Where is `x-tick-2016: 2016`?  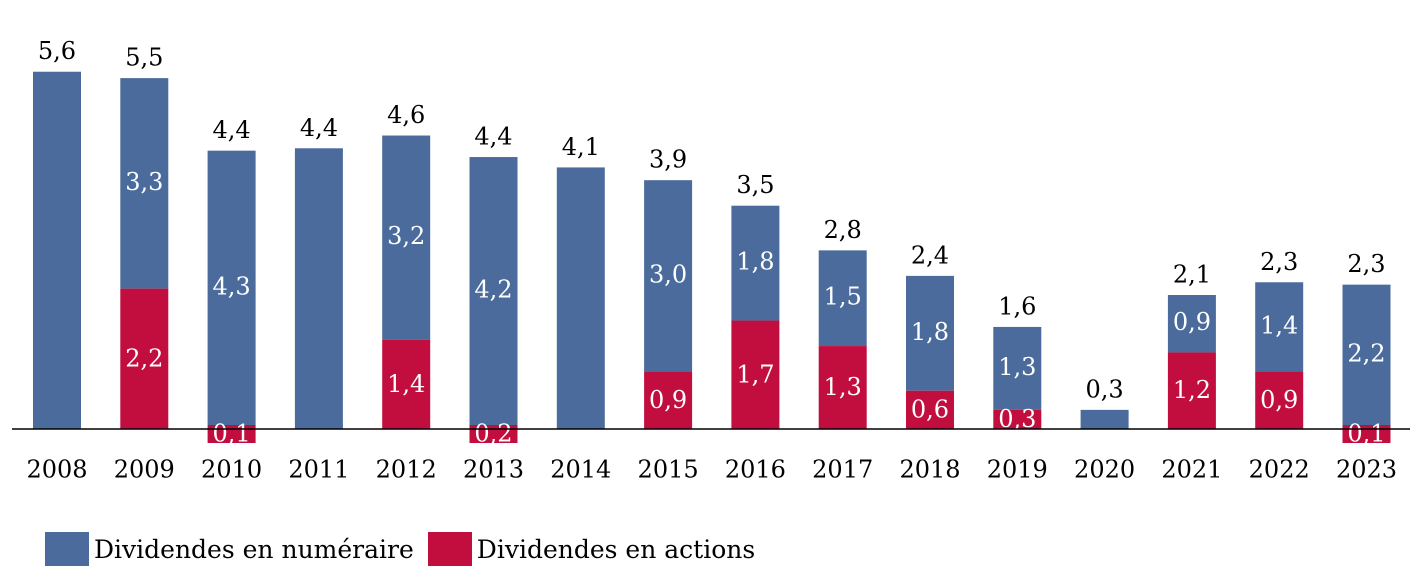
x-tick-2016: 2016 is located at coordinates (755, 470).